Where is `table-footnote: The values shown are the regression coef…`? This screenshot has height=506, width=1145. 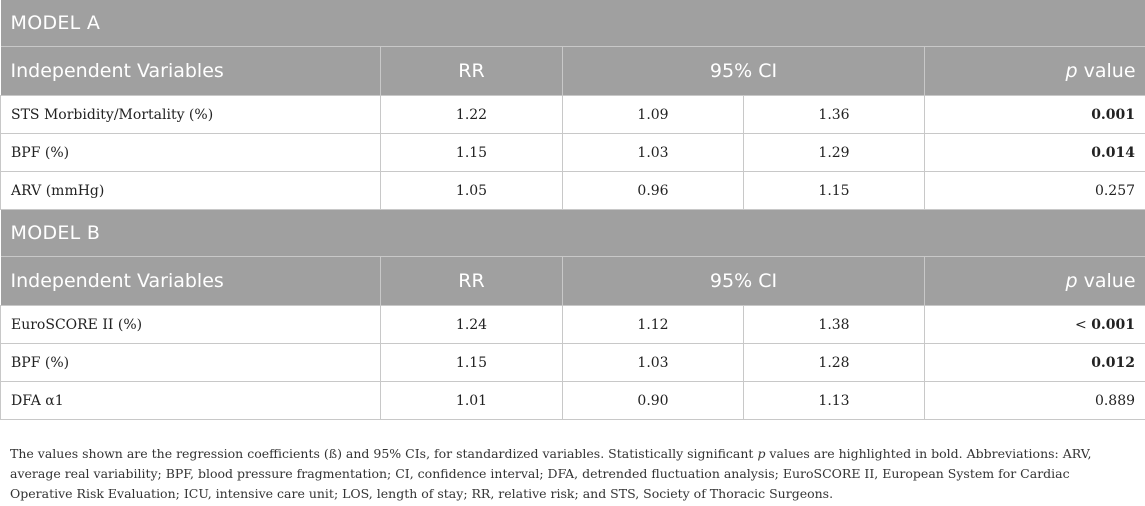 table-footnote: The values shown are the regression coef… is located at coordinates (572, 474).